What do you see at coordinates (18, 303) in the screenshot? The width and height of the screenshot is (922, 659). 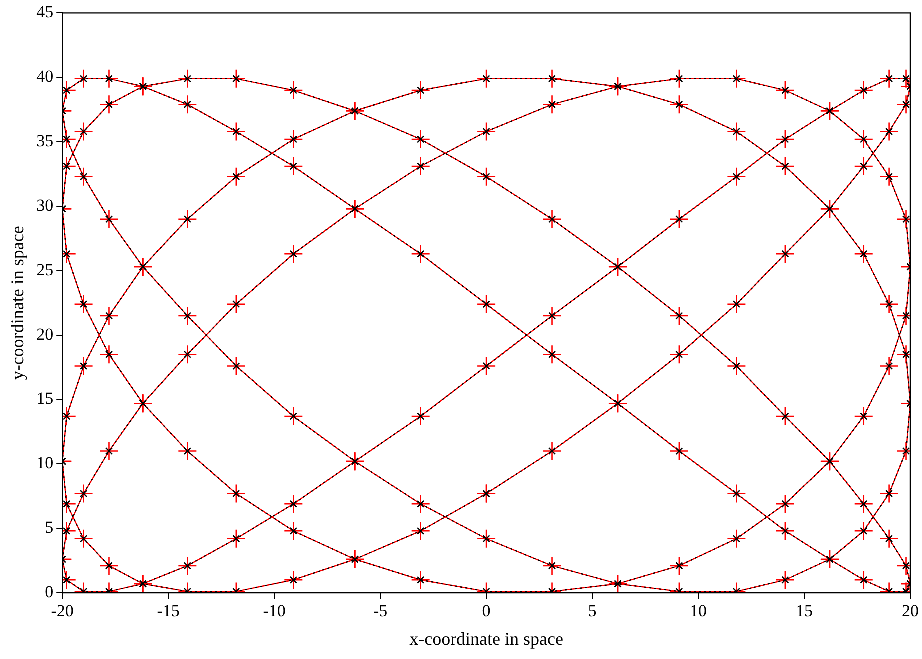 I see `y-axis-title: y-coordinate in space` at bounding box center [18, 303].